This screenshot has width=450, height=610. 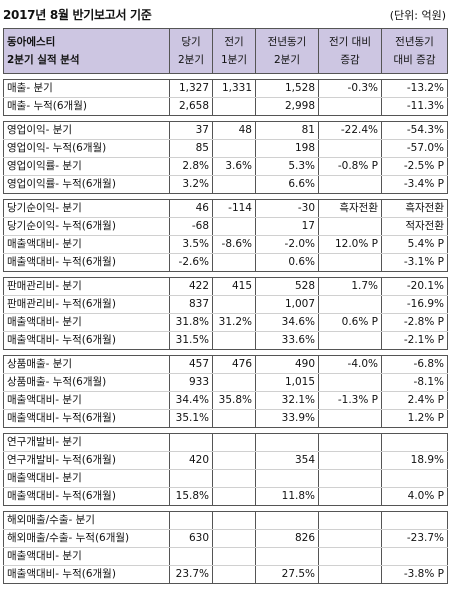 What do you see at coordinates (225, 166) in the screenshot?
I see `table-row: 영업이익률- 분기 2.8% 3.6% 5.3% -0.8% P -2.5% P` at bounding box center [225, 166].